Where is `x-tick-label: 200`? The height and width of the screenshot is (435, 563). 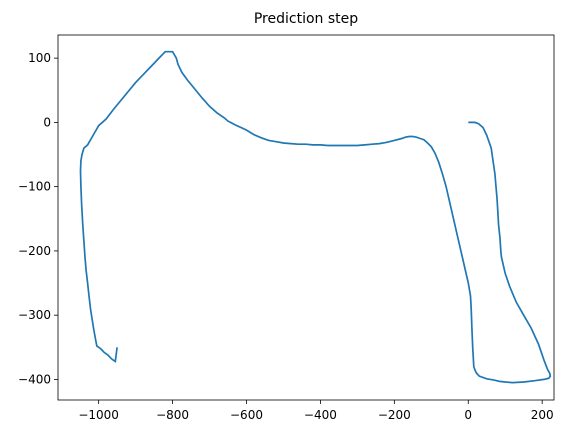 x-tick-label: 200 is located at coordinates (542, 415).